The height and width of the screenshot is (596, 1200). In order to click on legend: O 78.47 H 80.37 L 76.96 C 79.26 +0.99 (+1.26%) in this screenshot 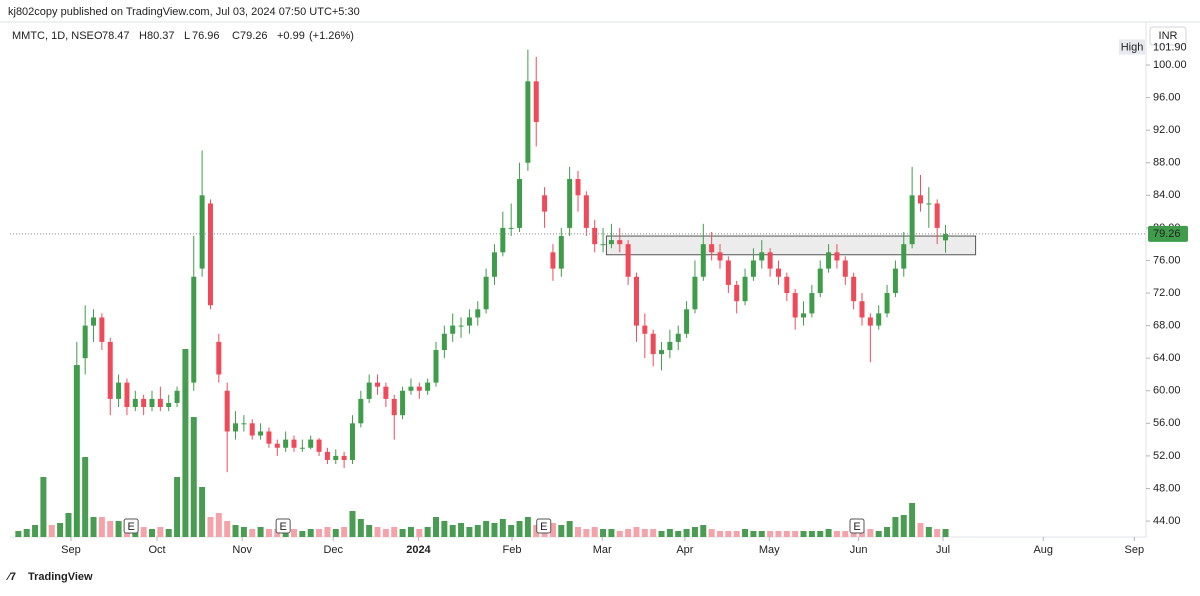, I will do `click(224, 36)`.